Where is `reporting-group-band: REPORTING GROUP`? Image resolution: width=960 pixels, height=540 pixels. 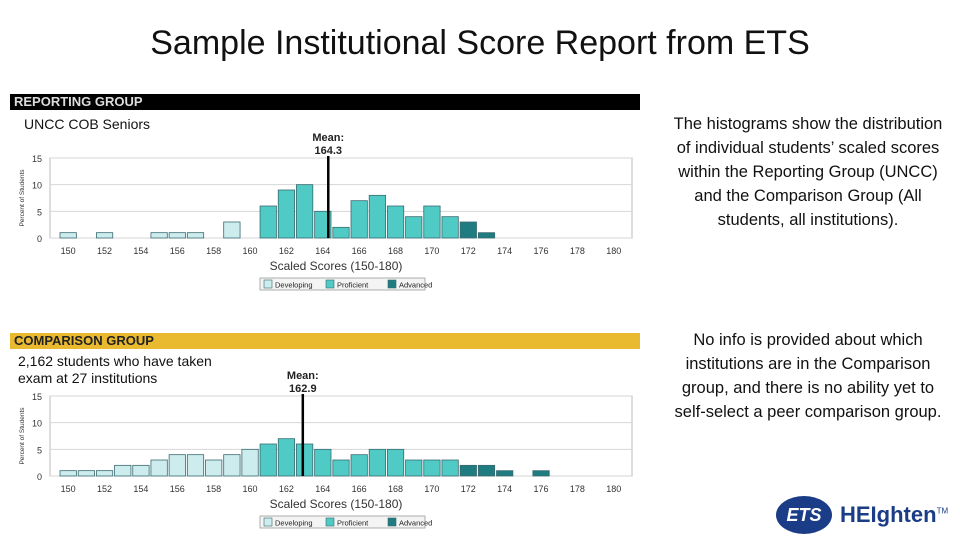
reporting-group-band: REPORTING GROUP is located at coordinates (325, 102).